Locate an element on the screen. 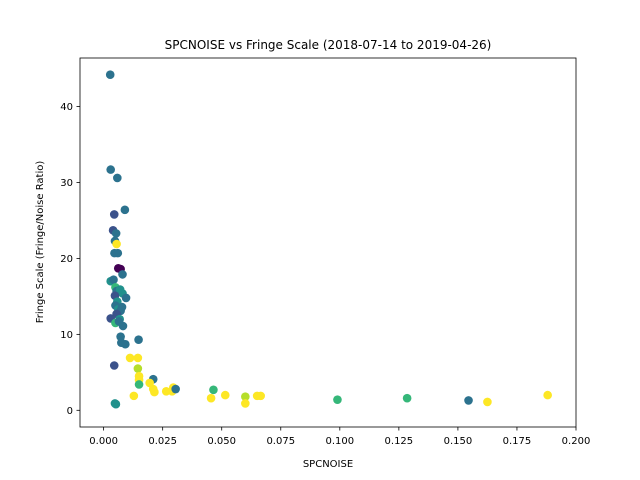  y-axis-label: Fringe Scale (Fringe/Noise Ratio) is located at coordinates (40, 242).